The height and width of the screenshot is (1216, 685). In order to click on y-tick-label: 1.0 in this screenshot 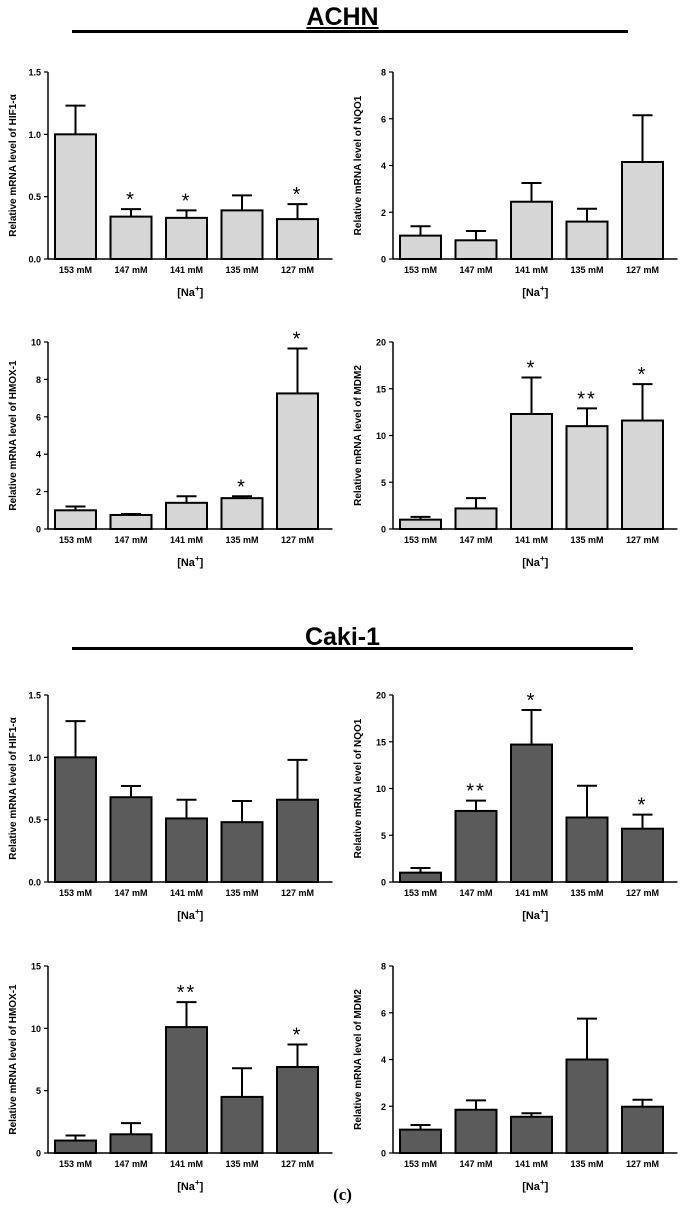, I will do `click(34, 758)`.